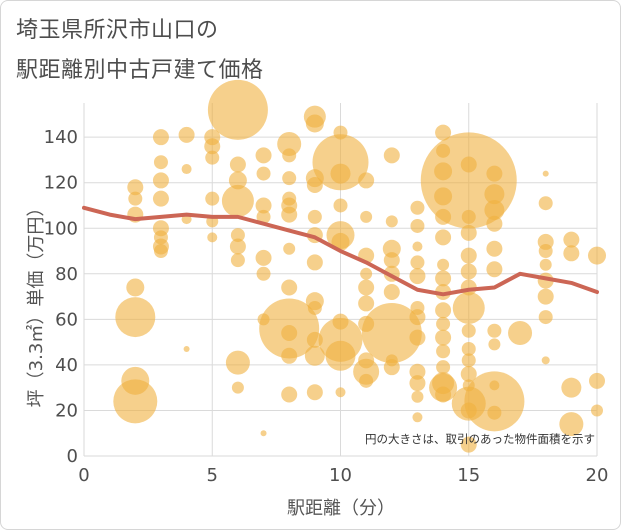  What do you see at coordinates (140, 70) in the screenshot?
I see `chart-title-line2: 駅距離別中古戸建て価格` at bounding box center [140, 70].